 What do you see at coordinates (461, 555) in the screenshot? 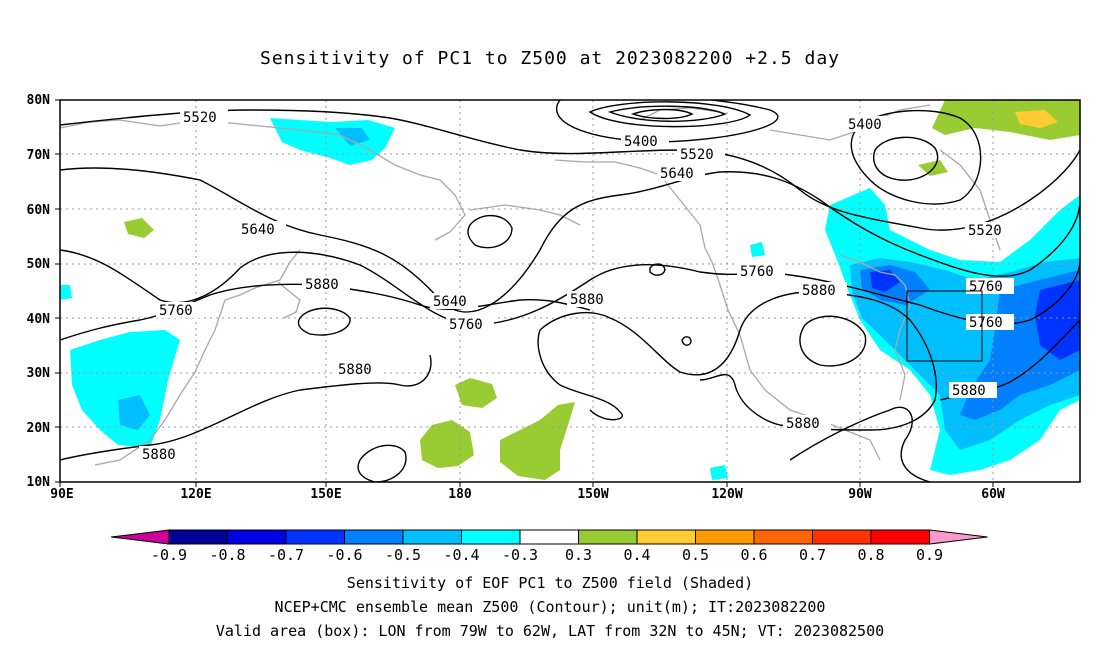
I see `colorbar-label: -0.4` at bounding box center [461, 555].